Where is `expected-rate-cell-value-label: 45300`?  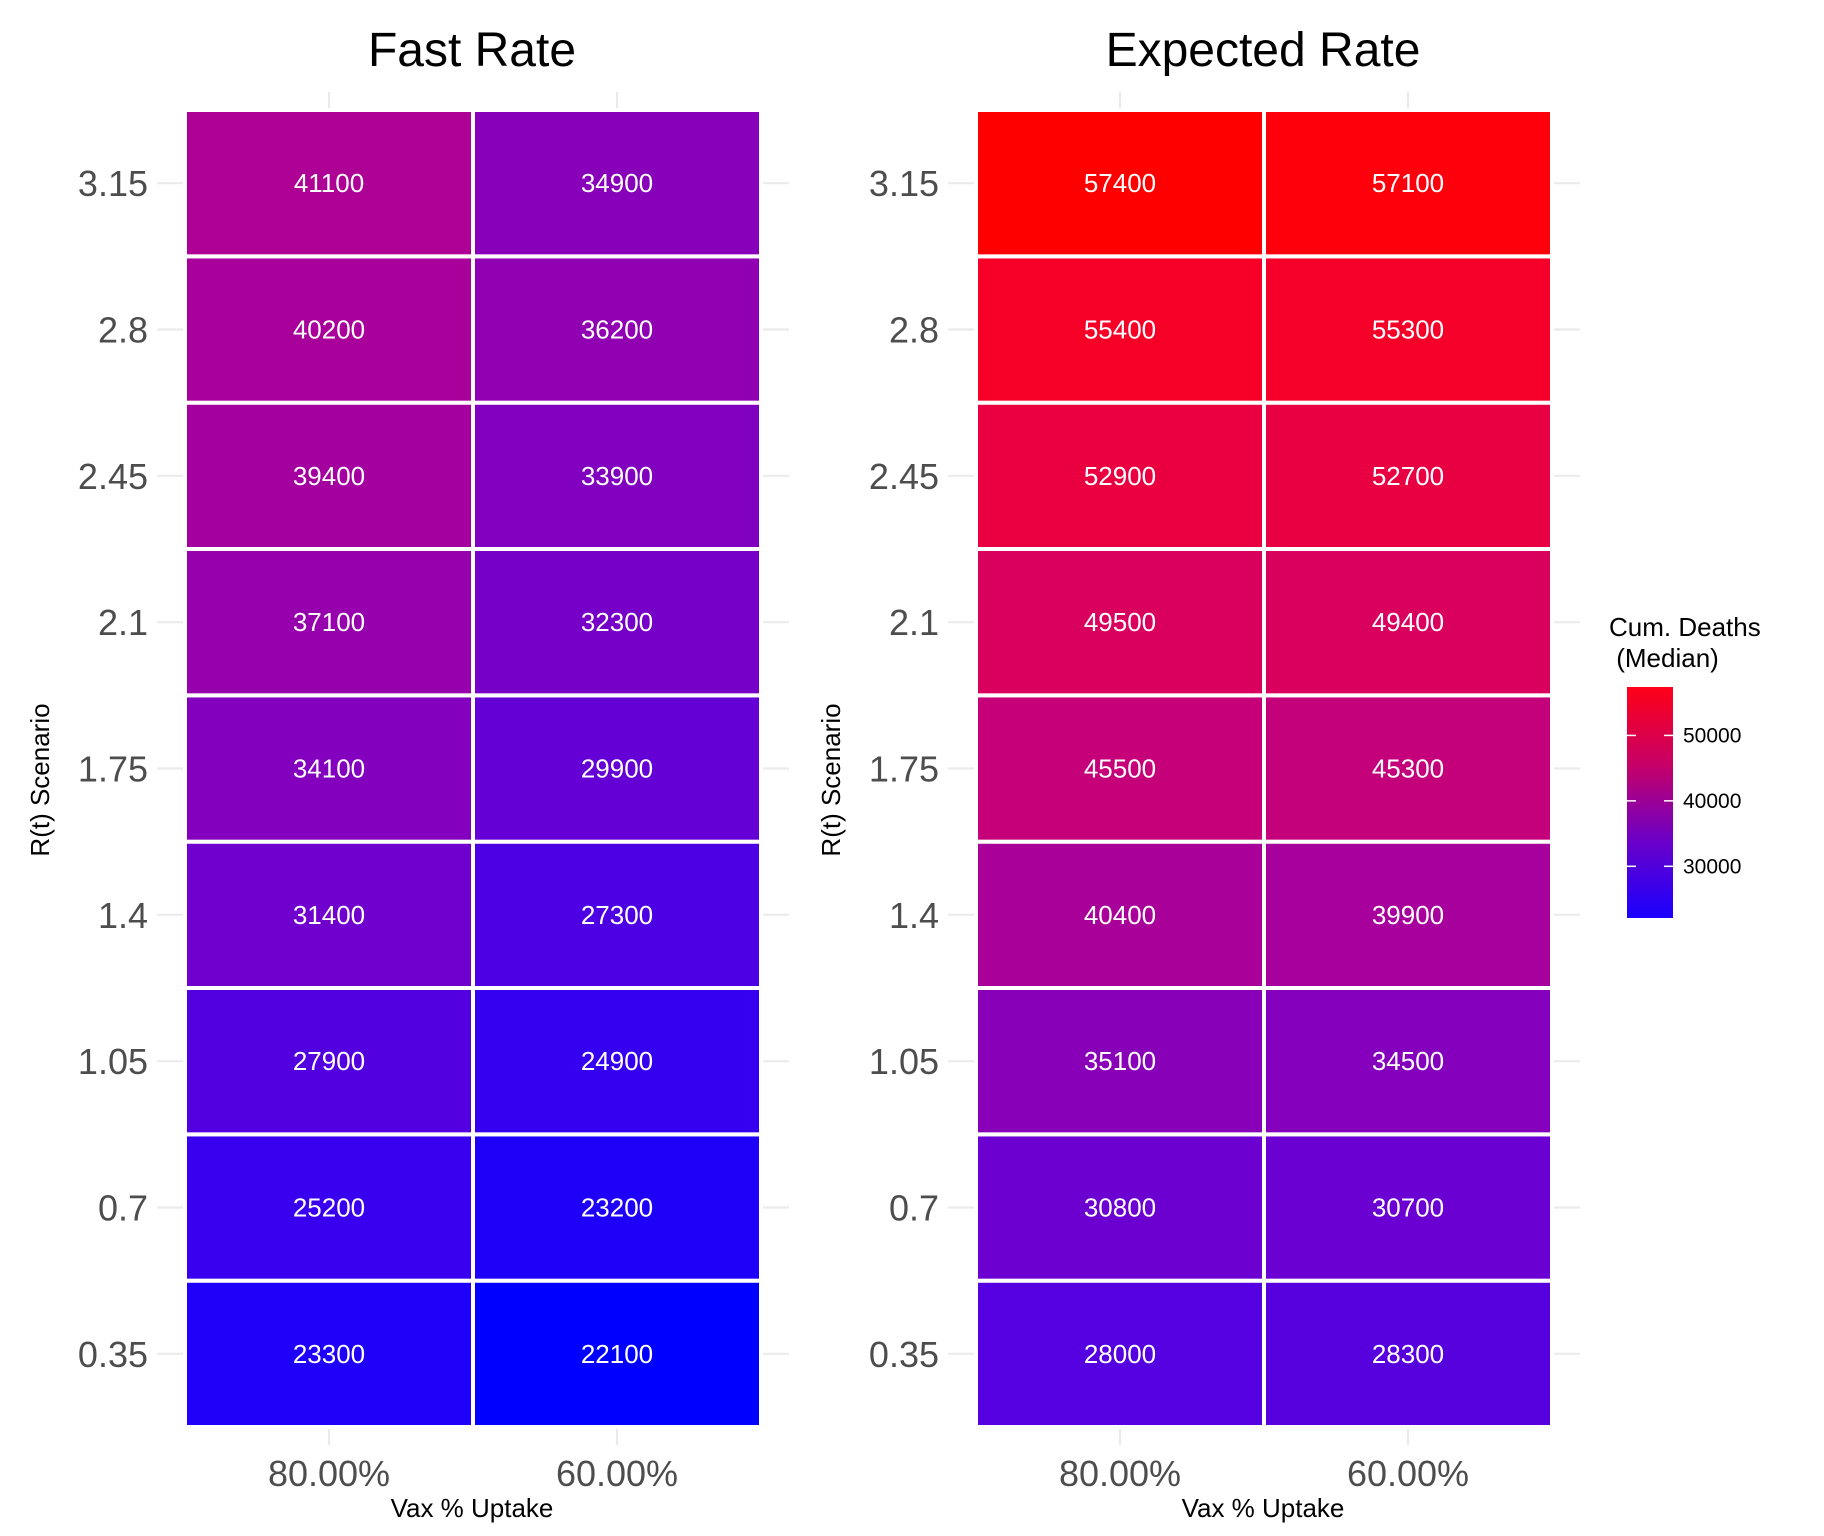 expected-rate-cell-value-label: 45300 is located at coordinates (1408, 769).